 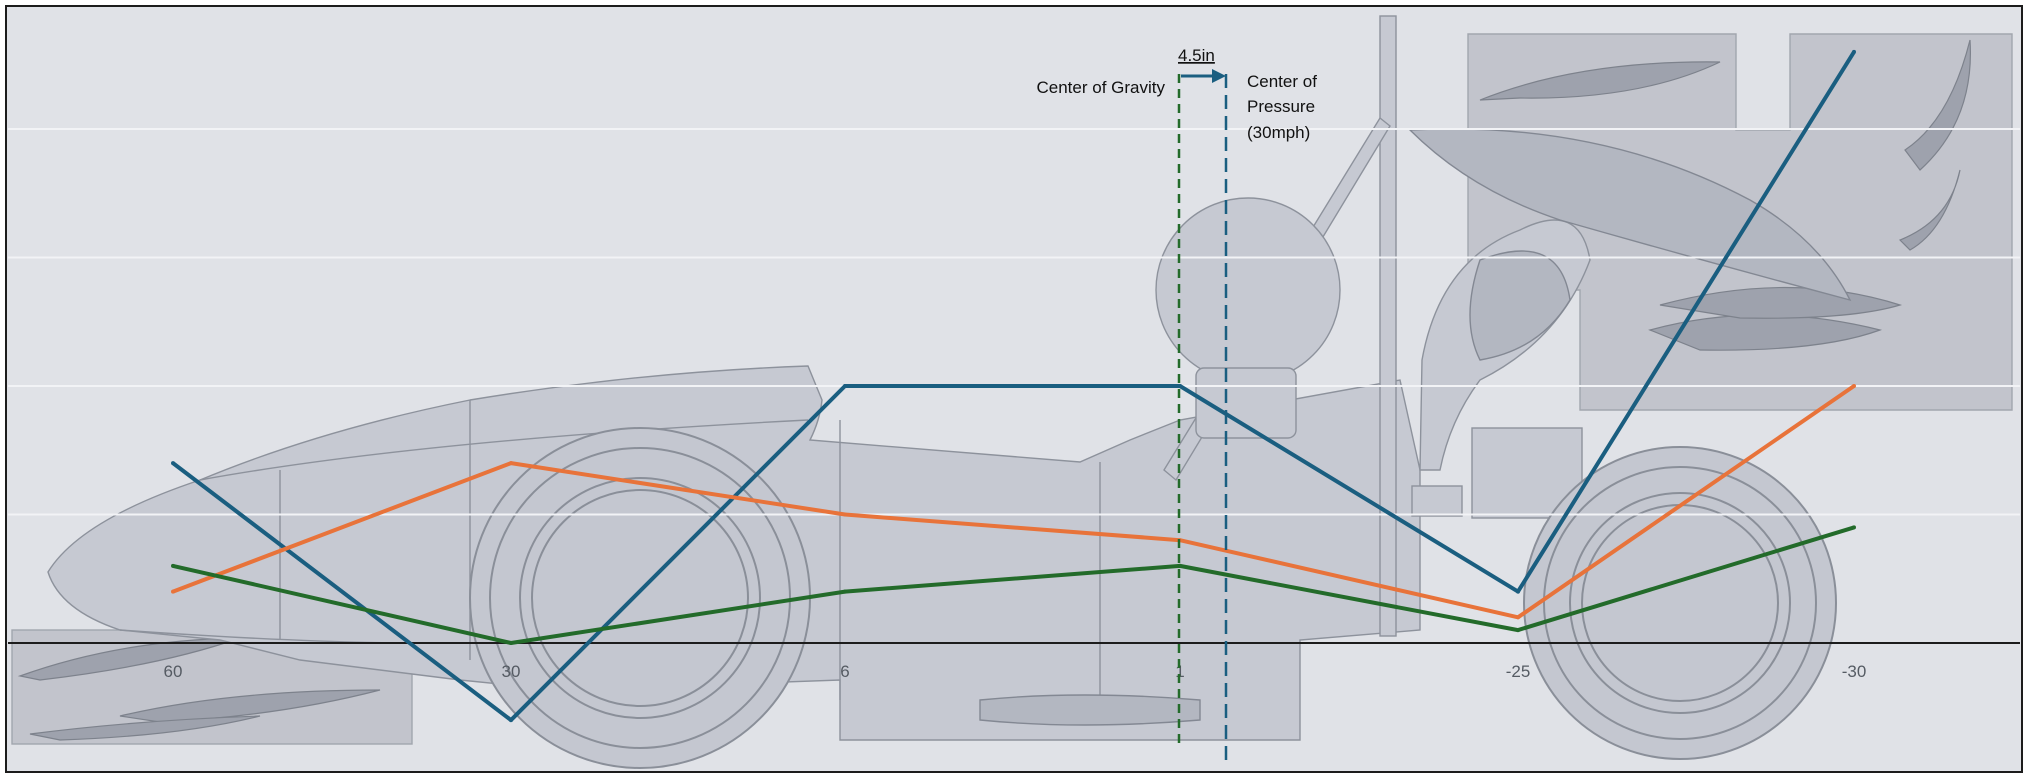 What do you see at coordinates (1518, 671) in the screenshot?
I see `x-tick-label: -25` at bounding box center [1518, 671].